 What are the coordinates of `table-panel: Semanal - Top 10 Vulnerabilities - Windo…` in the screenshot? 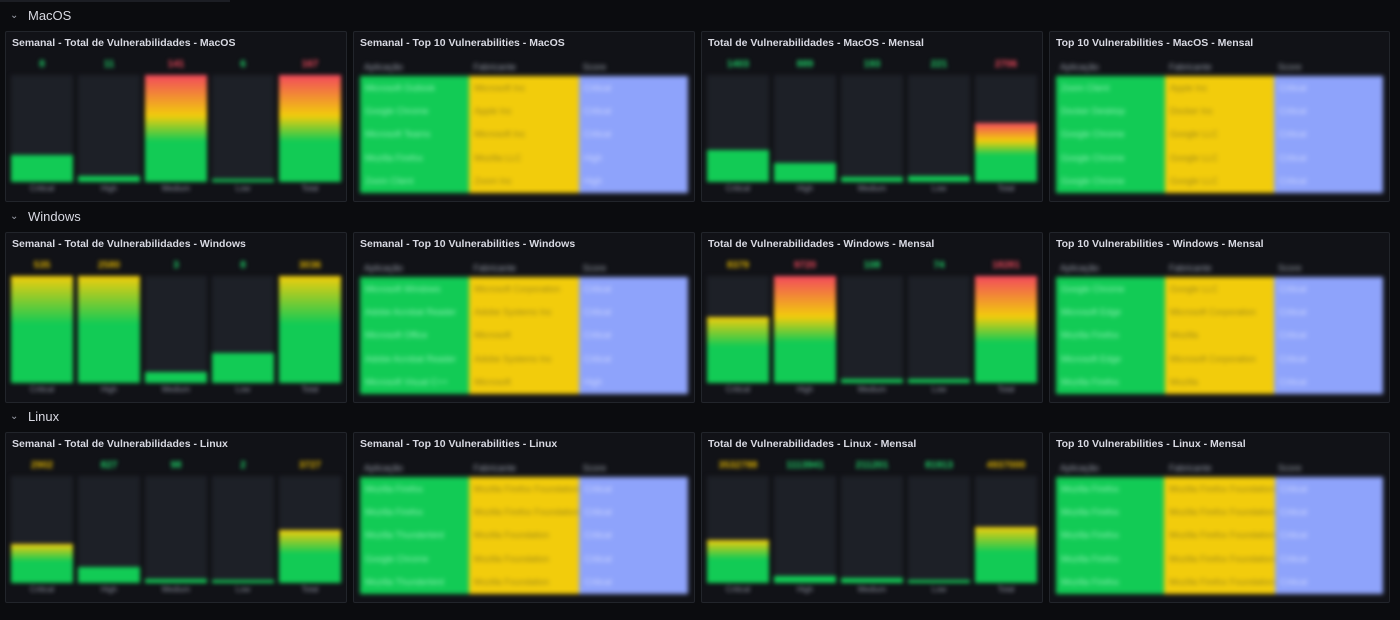 It's located at (524, 317).